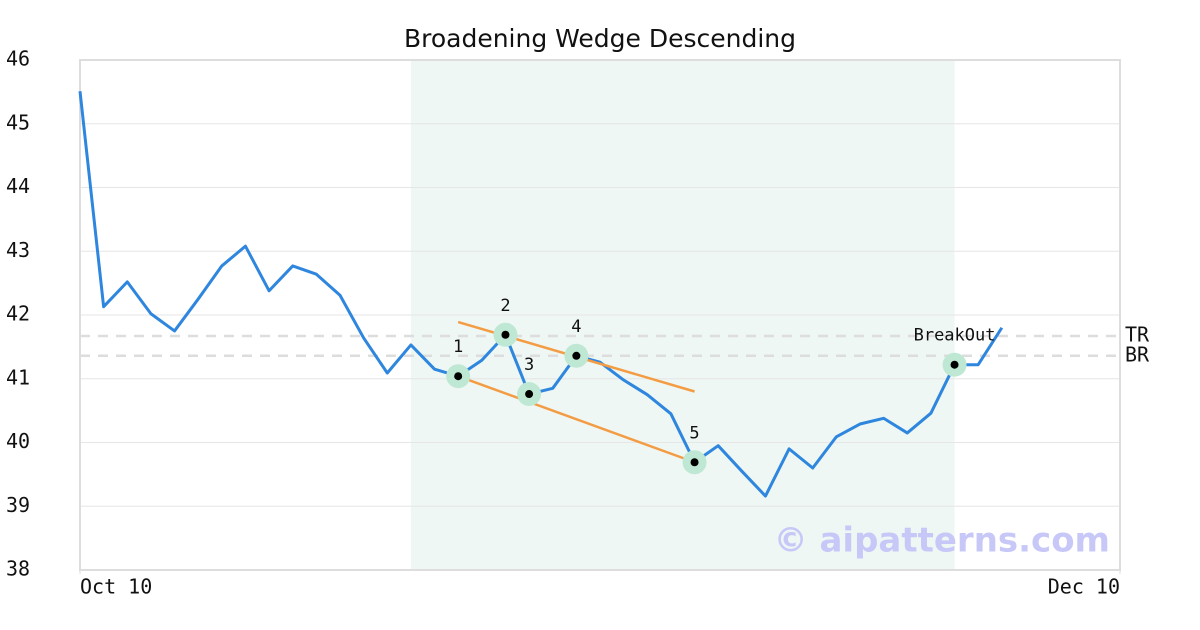  I want to click on y-tick-label: 42, so click(18, 314).